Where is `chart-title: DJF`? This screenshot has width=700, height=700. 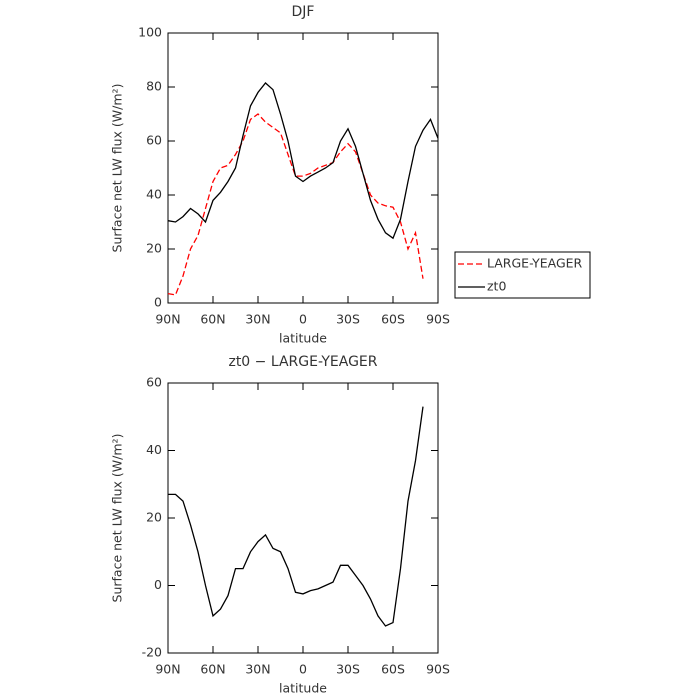 chart-title: DJF is located at coordinates (303, 12).